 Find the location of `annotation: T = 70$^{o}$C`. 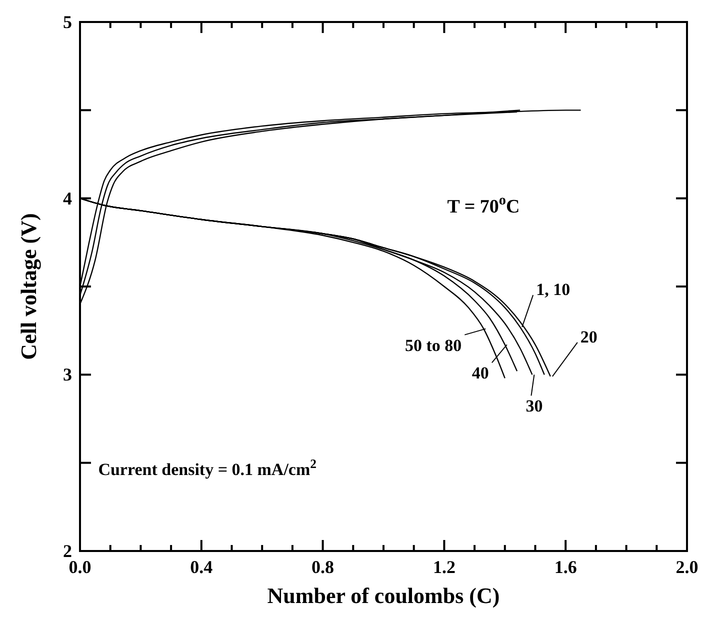

annotation: T = 70$^{o}$C is located at coordinates (483, 205).